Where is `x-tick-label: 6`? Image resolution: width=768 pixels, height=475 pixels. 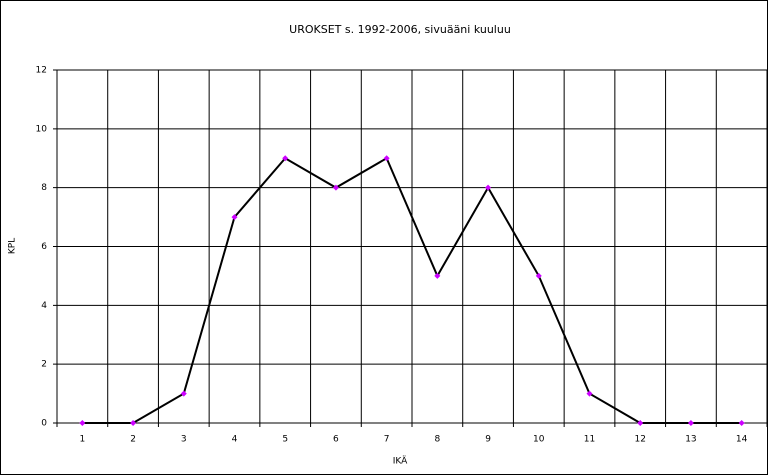
x-tick-label: 6 is located at coordinates (336, 440).